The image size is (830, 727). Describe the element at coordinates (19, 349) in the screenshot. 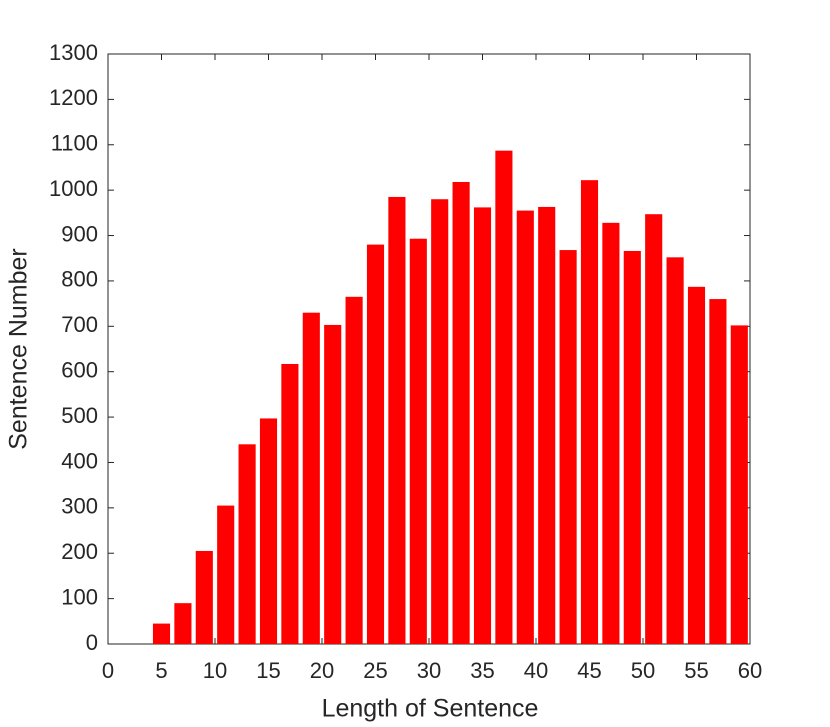

I see `y-axis-label: Sentence Number` at that location.